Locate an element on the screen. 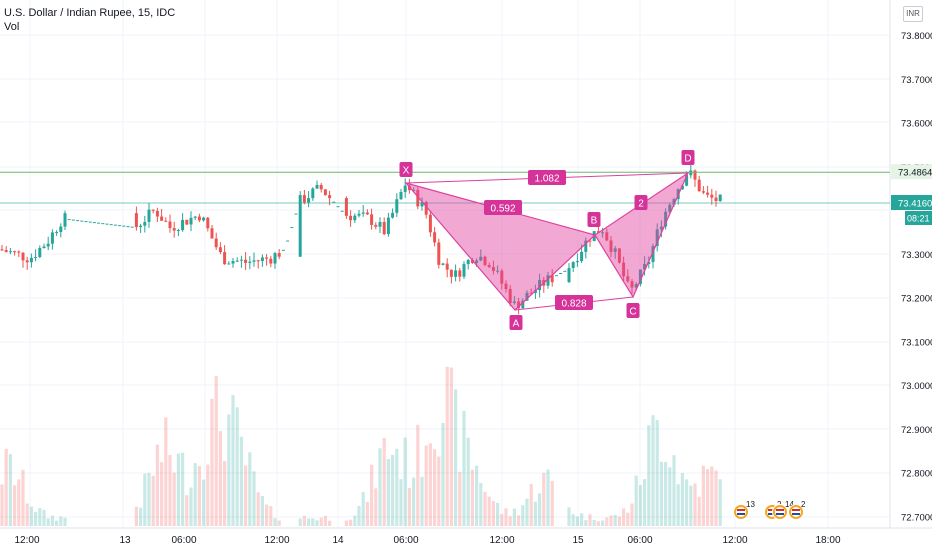 This screenshot has height=555, width=932. pattern-point-a: A is located at coordinates (516, 324).